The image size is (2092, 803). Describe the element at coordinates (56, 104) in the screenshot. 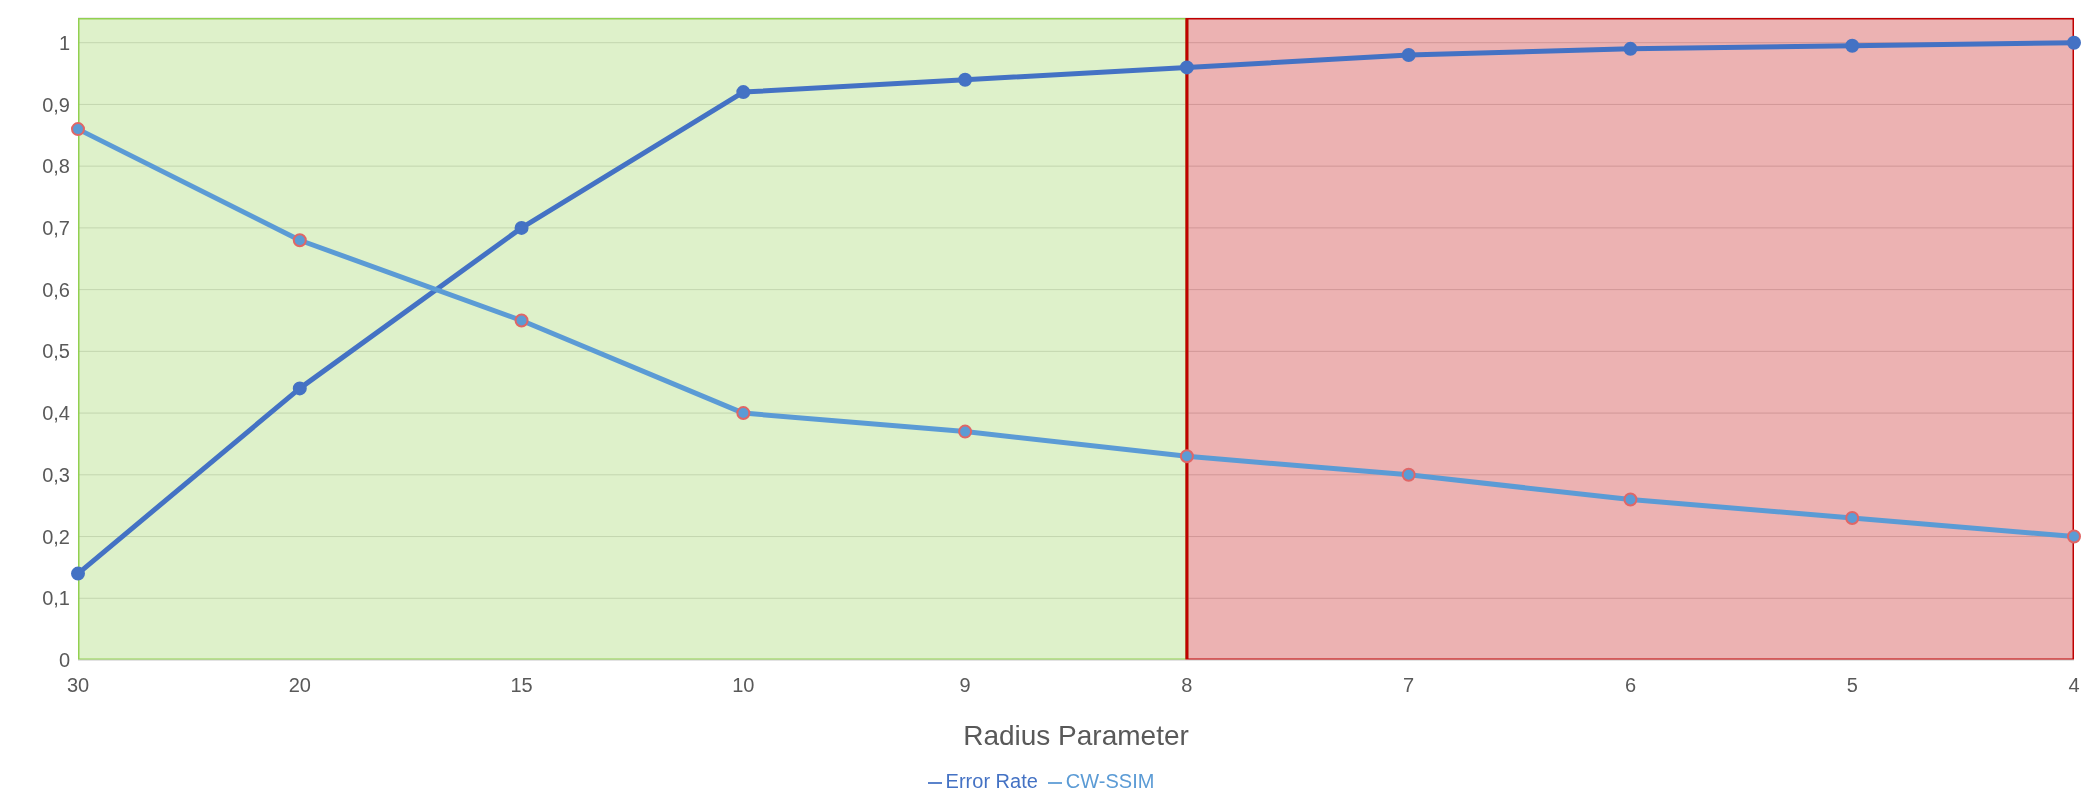

I see `y-tick-label: 0,9` at that location.